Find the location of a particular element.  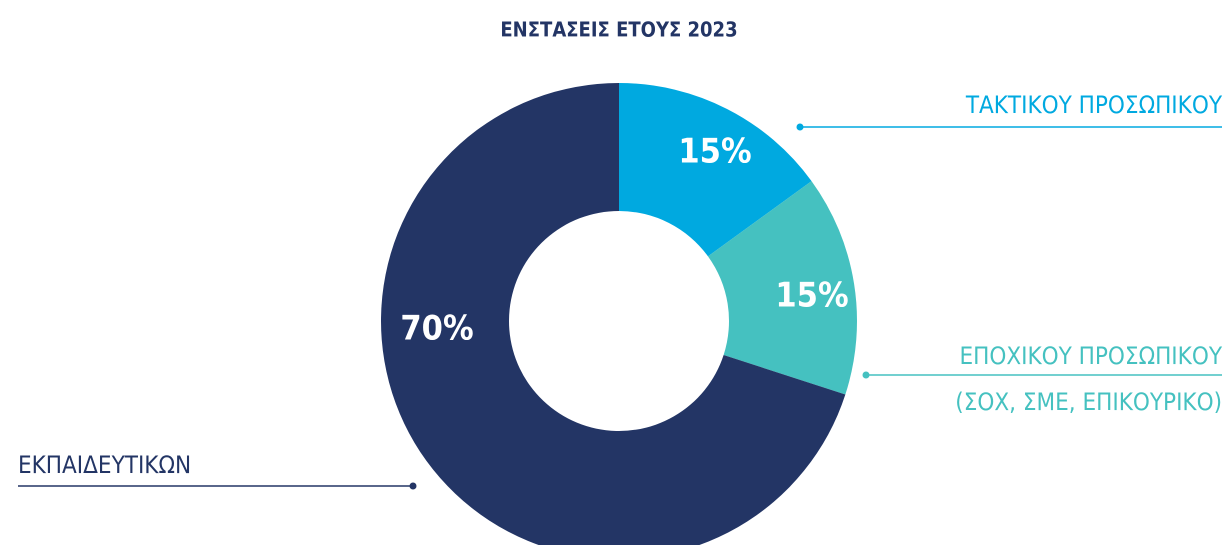

value-label: 70% is located at coordinates (436, 329).